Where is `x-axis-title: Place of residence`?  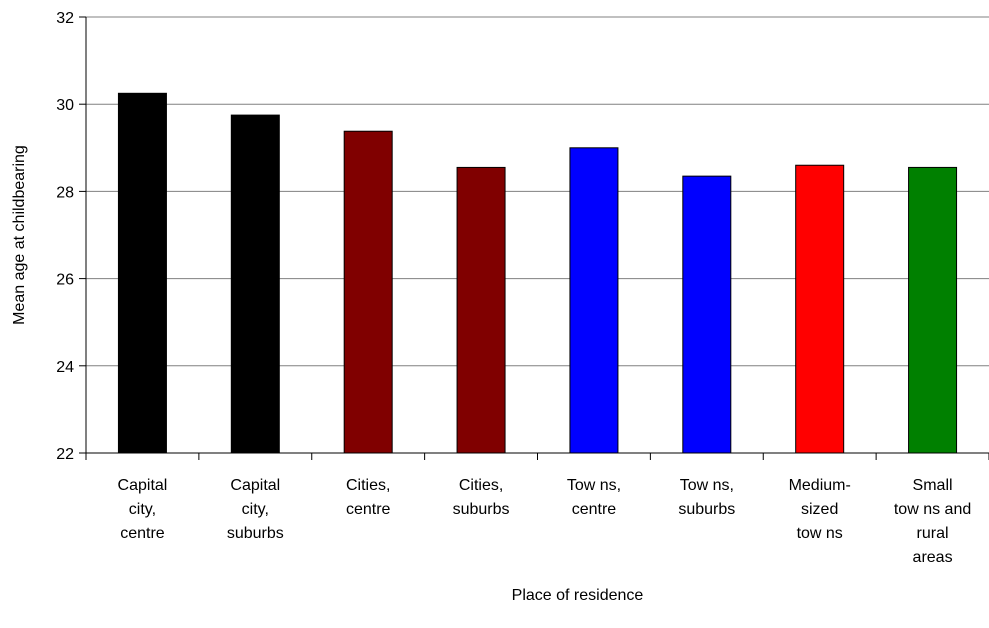
x-axis-title: Place of residence is located at coordinates (578, 595).